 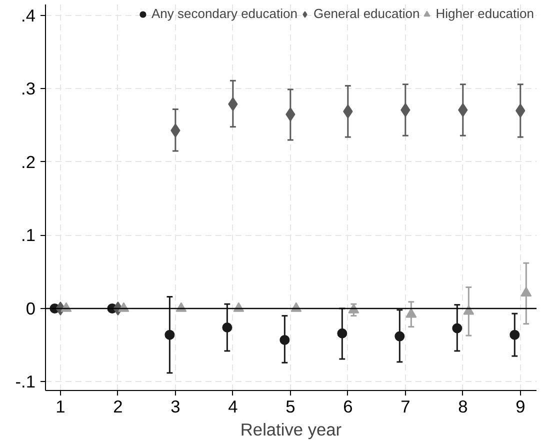 I want to click on y-tick-label: .2, so click(x=28, y=162).